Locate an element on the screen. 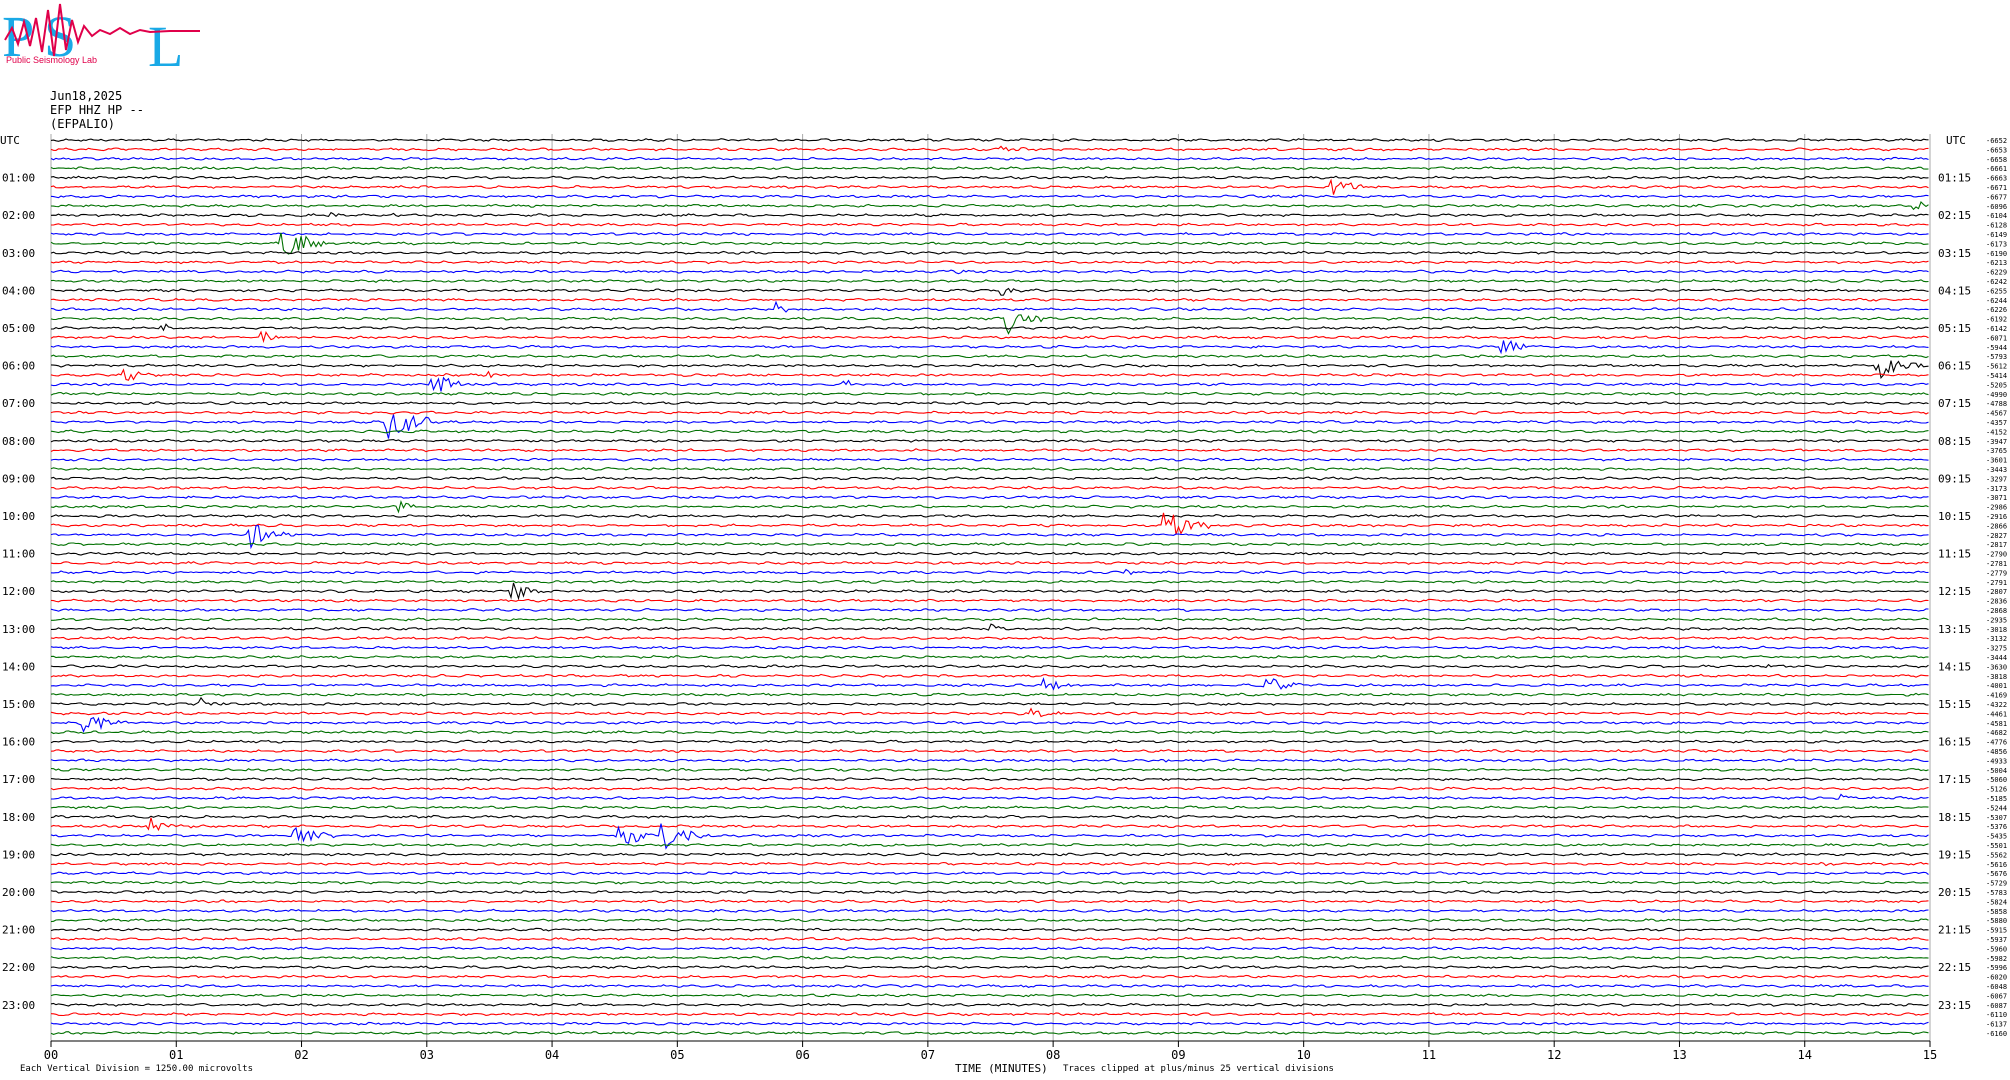  trace-offset-label: -3173 is located at coordinates (1996, 489).